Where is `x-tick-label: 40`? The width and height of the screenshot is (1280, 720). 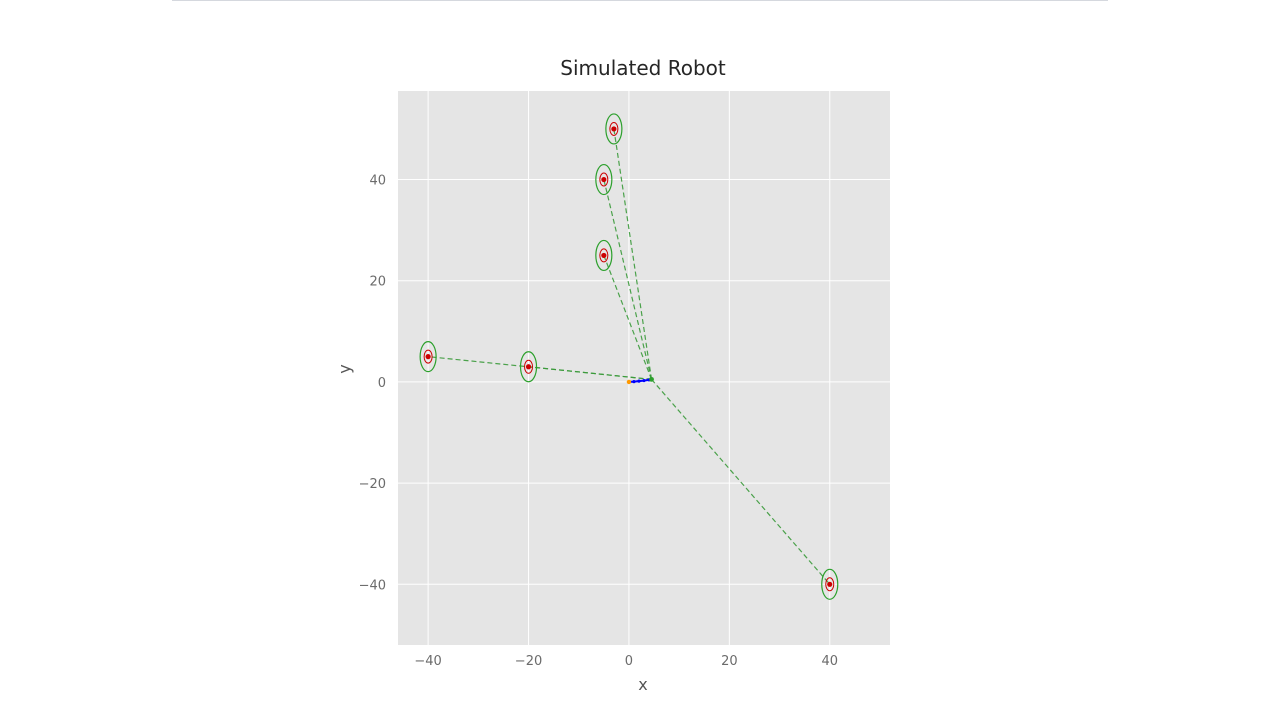
x-tick-label: 40 is located at coordinates (829, 661).